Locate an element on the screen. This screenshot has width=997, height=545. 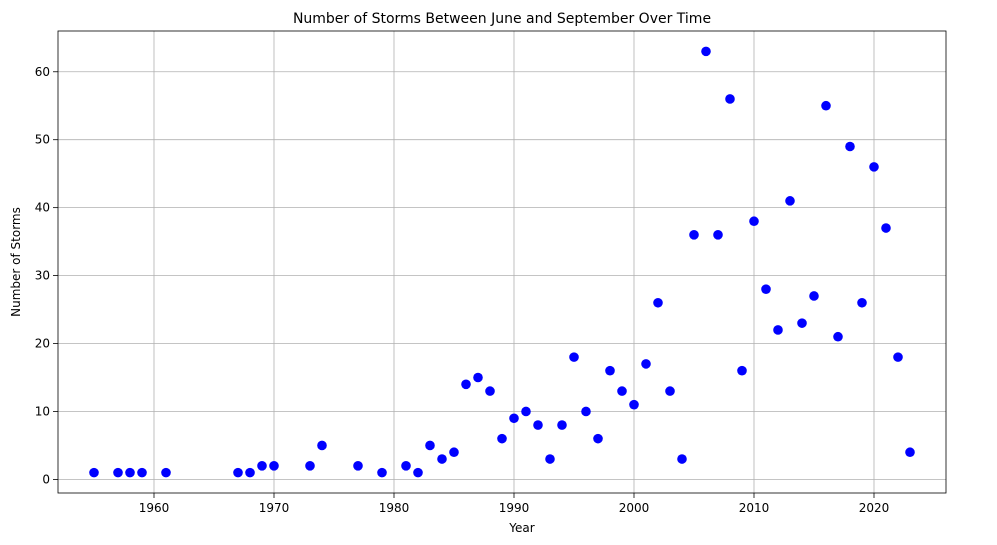
y-axis-label: Number of Storms is located at coordinates (16, 262).